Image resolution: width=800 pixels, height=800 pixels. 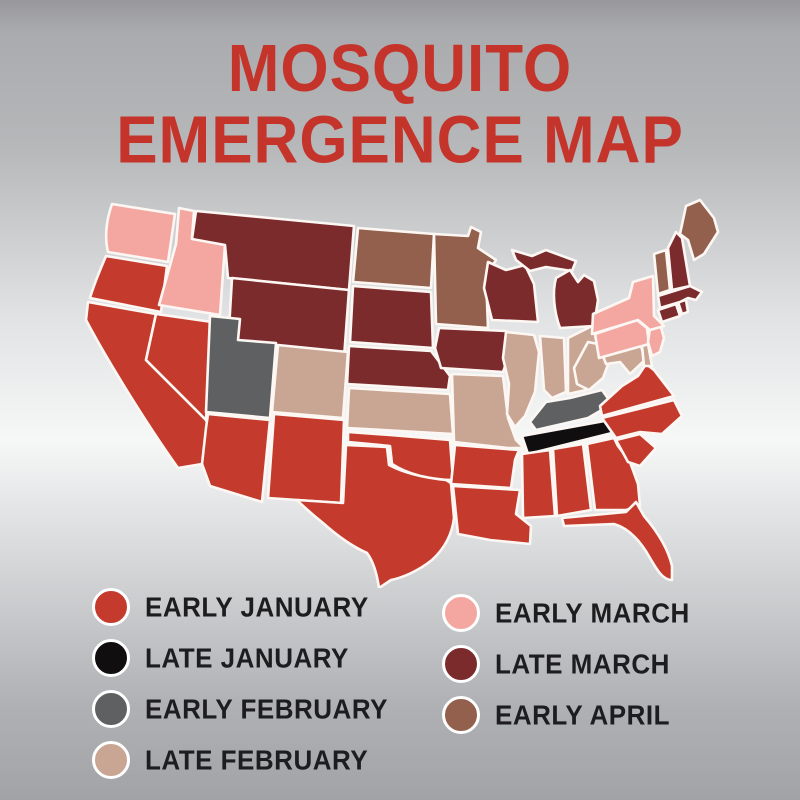 I want to click on state-az, so click(x=236, y=458).